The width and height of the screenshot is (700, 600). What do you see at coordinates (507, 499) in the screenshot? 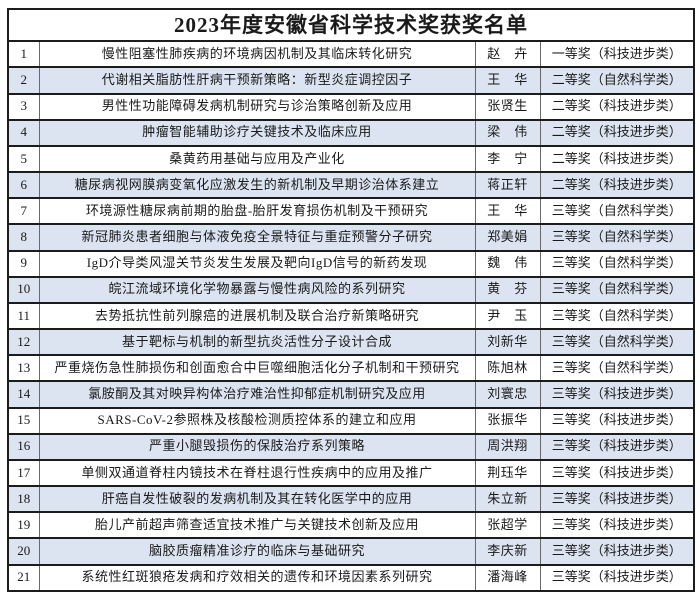
I see `winner-name-cell: 朱立新` at bounding box center [507, 499].